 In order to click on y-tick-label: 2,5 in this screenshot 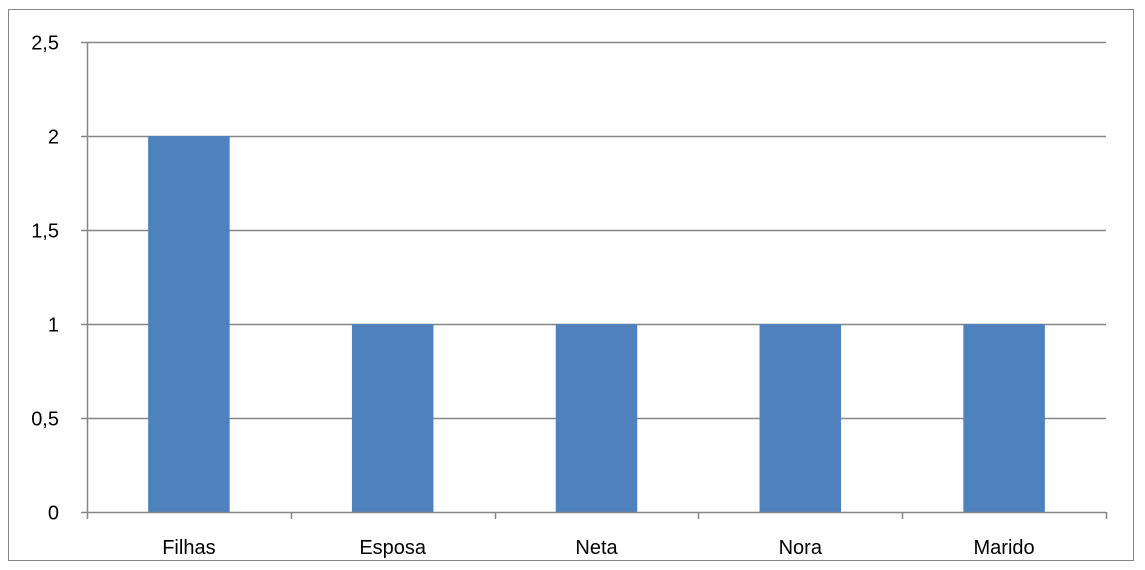, I will do `click(45, 44)`.